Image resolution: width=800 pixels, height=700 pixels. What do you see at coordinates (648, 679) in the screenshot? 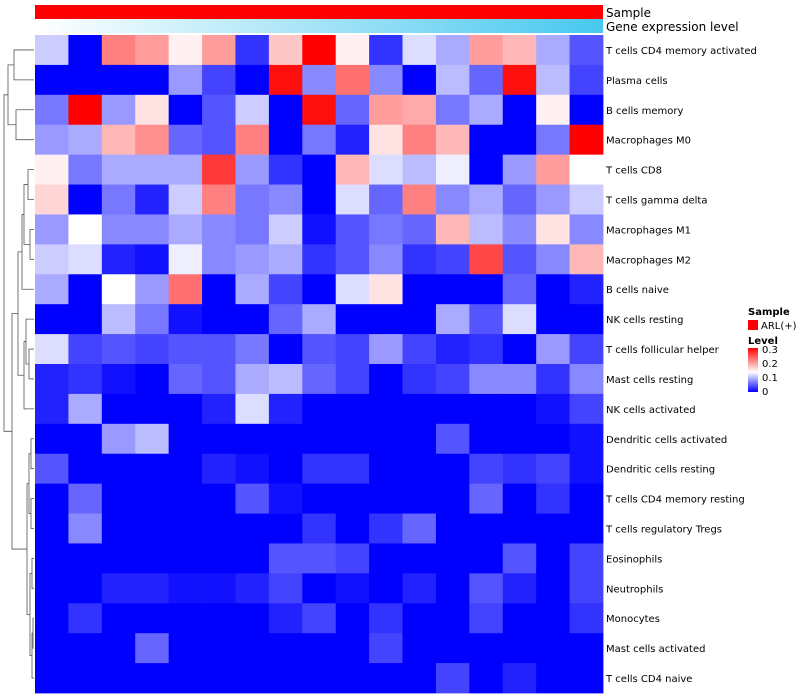
I see `row-label: T cells CD4 naive` at bounding box center [648, 679].